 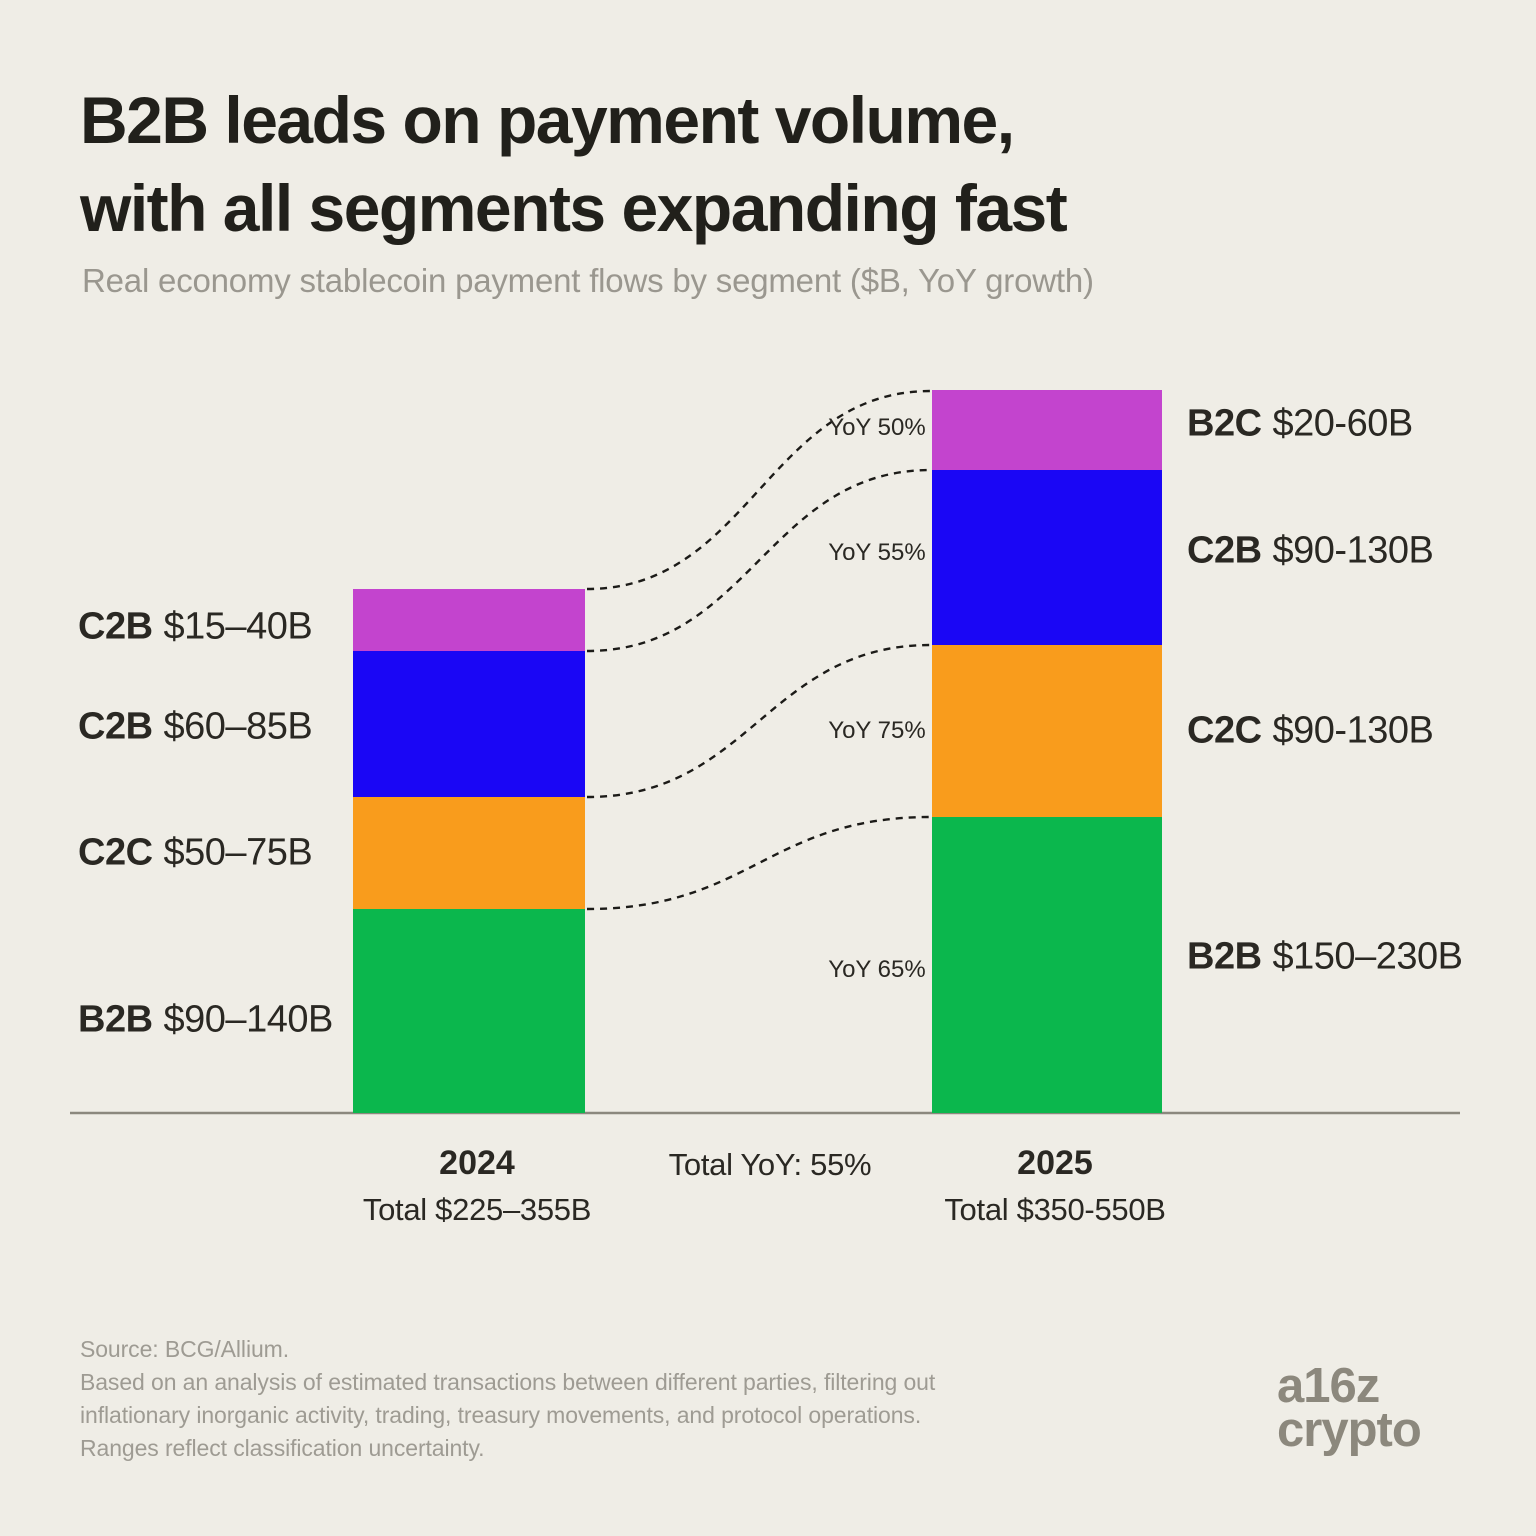 I want to click on label-value: $150–230B, so click(x=1367, y=956).